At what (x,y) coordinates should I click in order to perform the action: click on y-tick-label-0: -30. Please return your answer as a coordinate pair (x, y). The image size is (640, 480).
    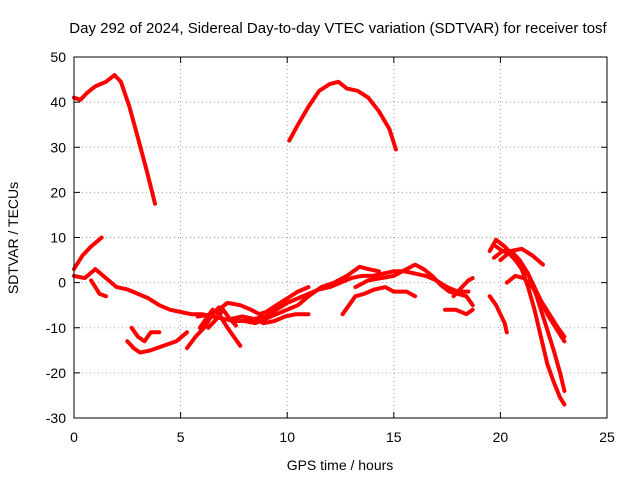
    Looking at the image, I should click on (56, 418).